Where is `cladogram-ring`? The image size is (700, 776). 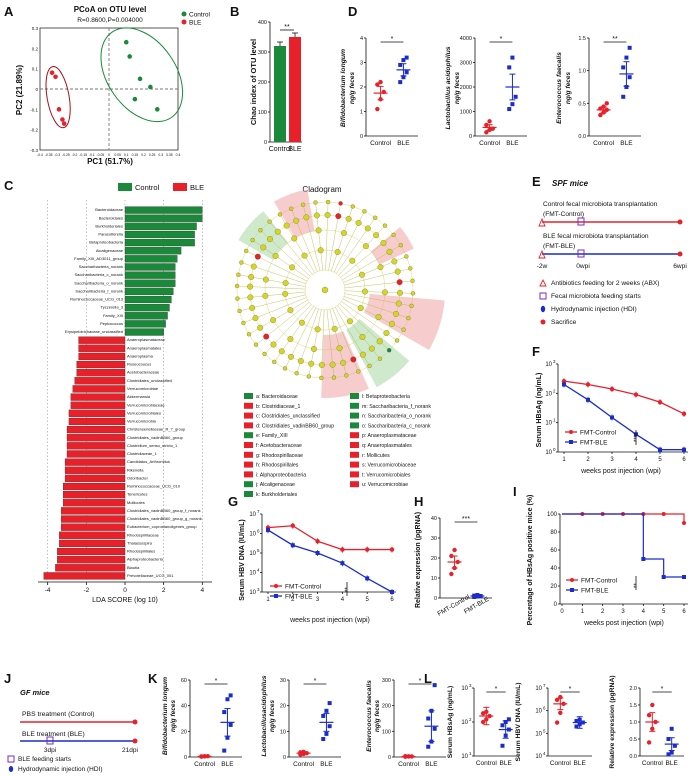
cladogram-ring is located at coordinates (325, 290).